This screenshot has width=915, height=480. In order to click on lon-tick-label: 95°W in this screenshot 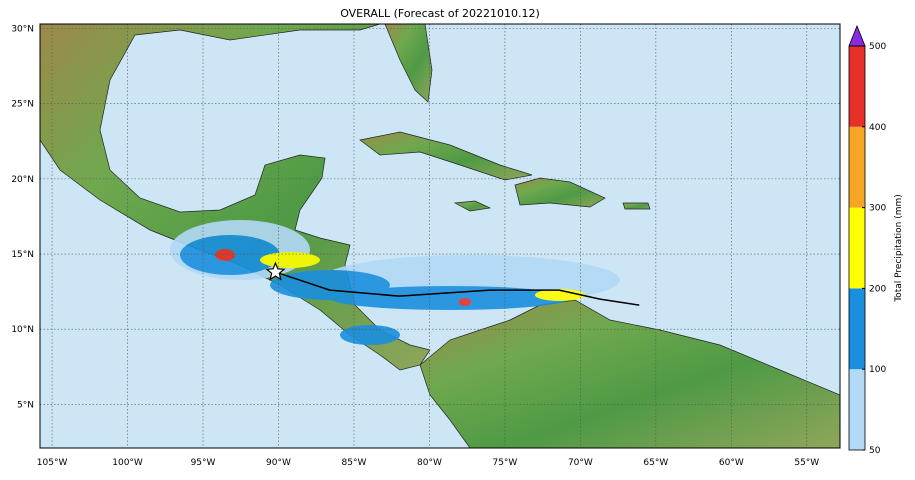, I will do `click(203, 463)`.